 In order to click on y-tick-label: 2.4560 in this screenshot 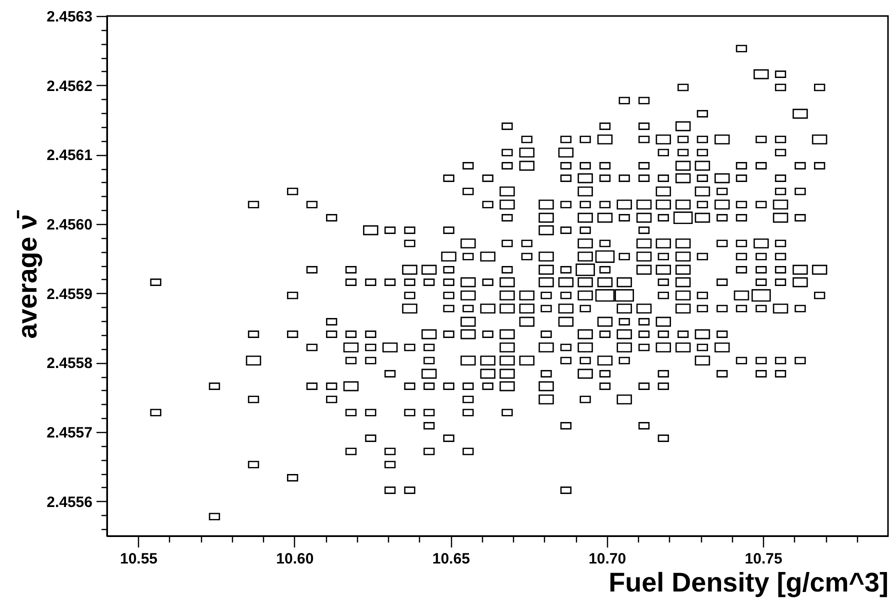, I will do `click(69, 225)`.